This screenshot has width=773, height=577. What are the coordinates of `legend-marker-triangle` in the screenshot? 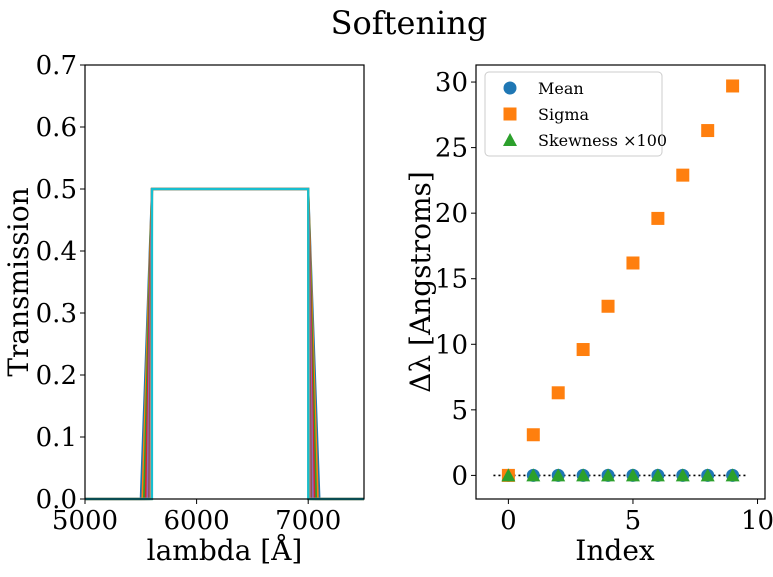 It's located at (510, 139).